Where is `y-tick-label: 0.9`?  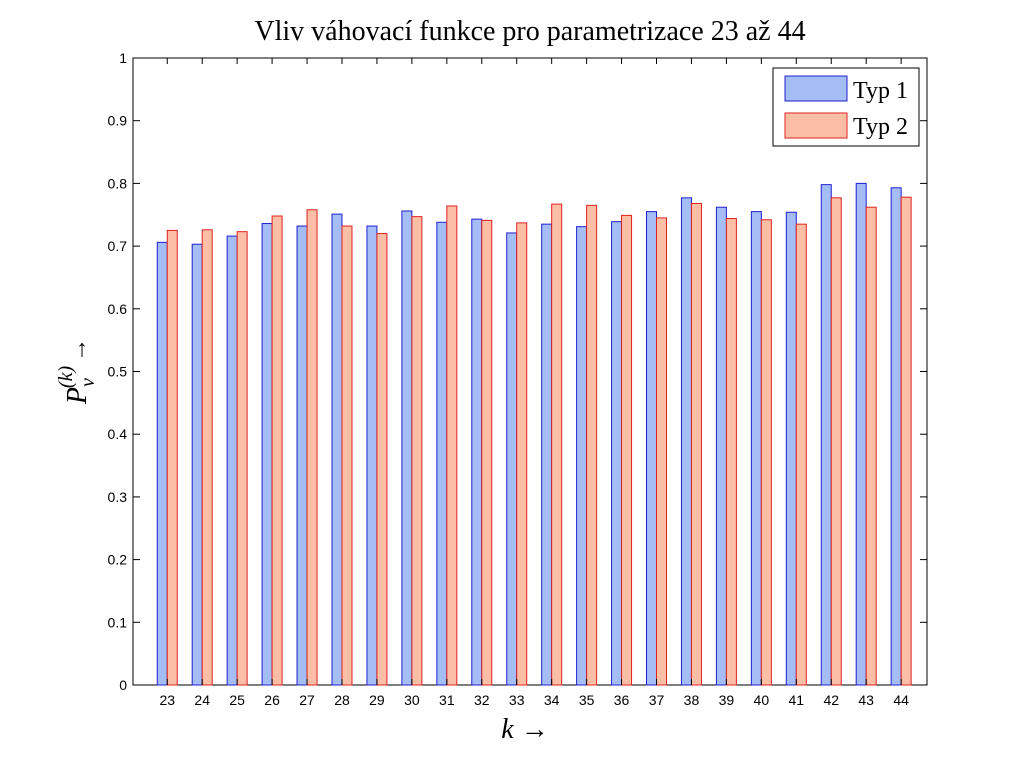 y-tick-label: 0.9 is located at coordinates (118, 121).